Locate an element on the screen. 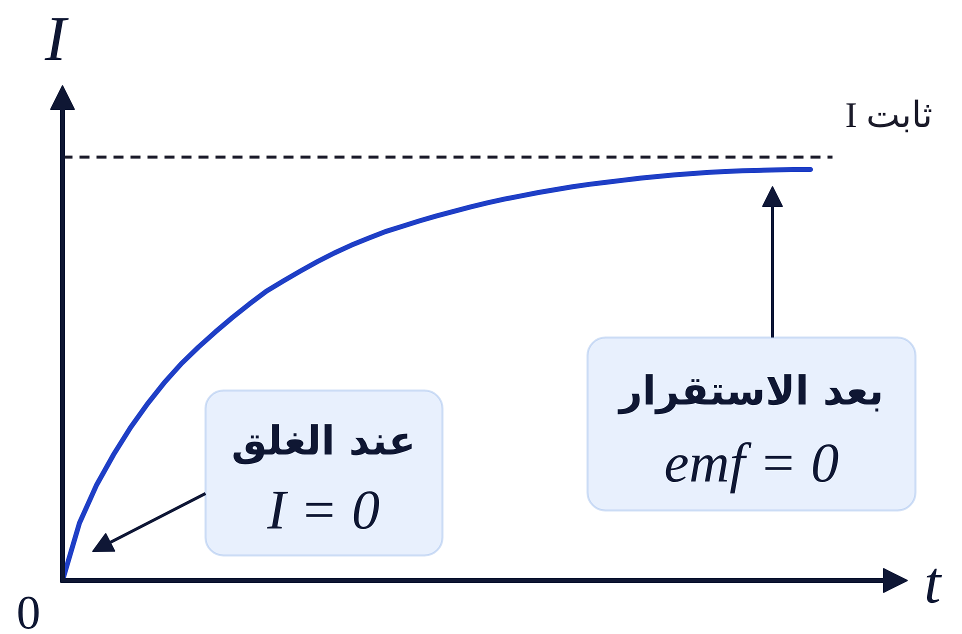  x-axis-title: t is located at coordinates (933, 583).